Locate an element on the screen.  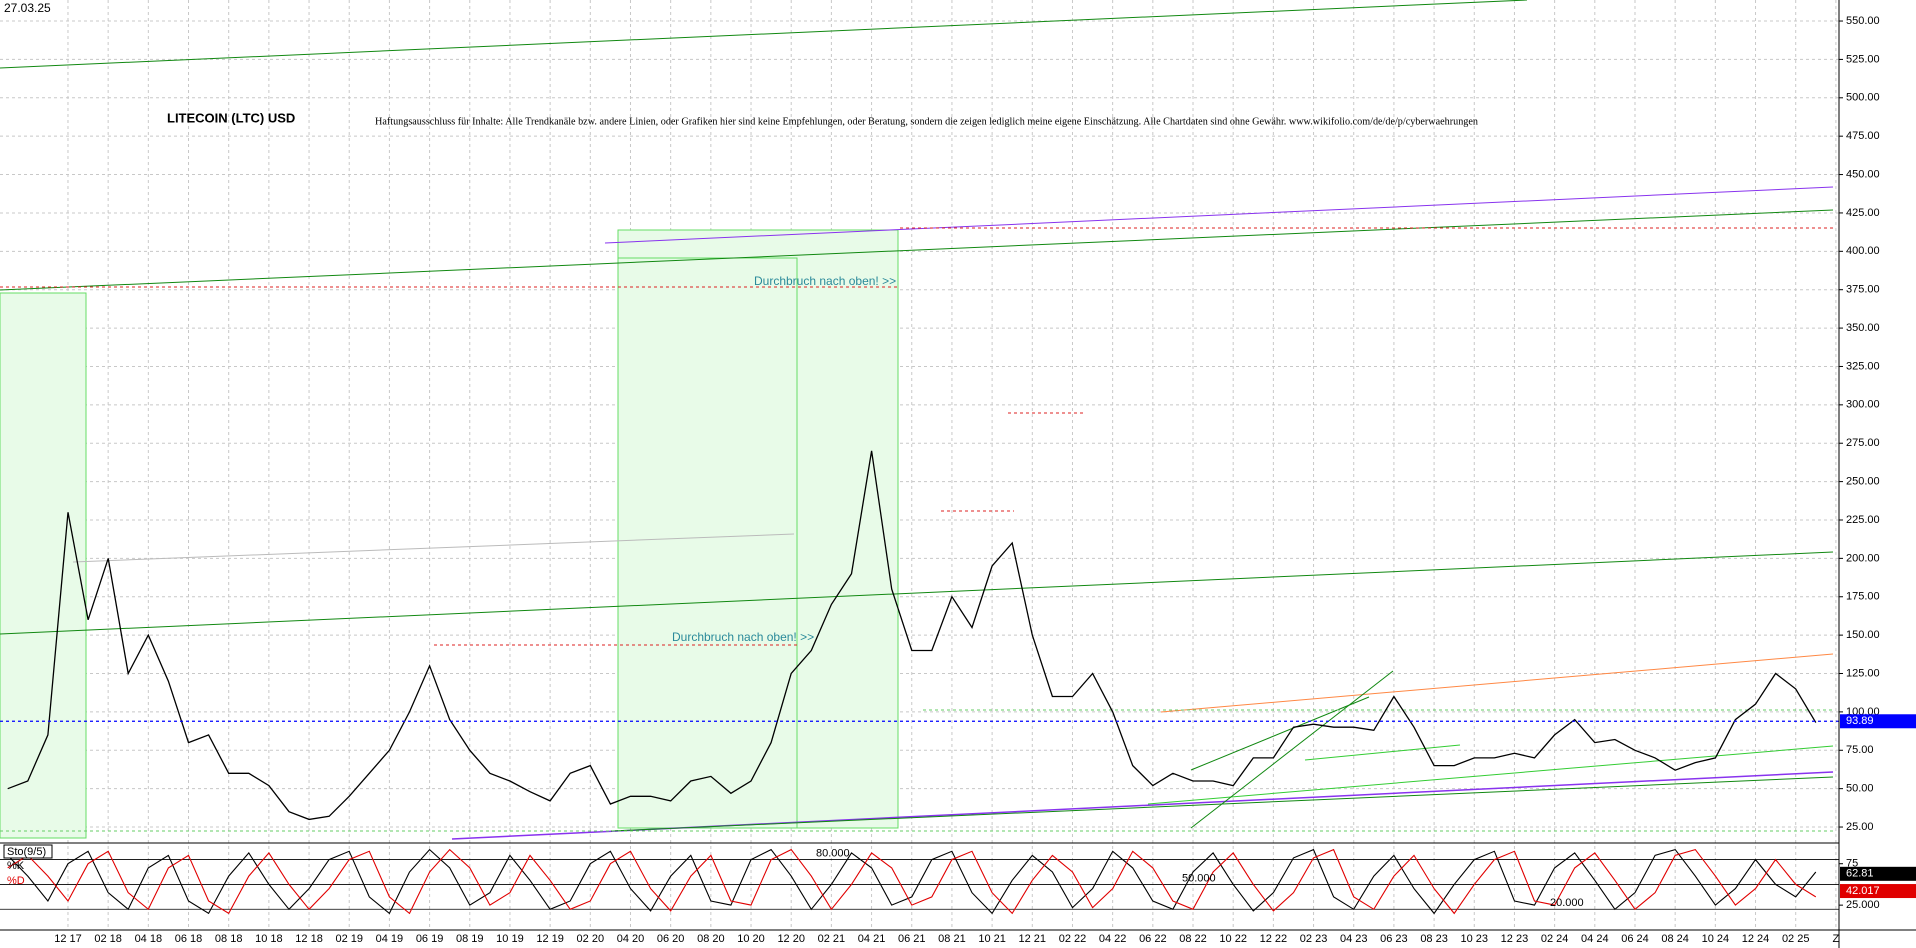
x-tick-label: 10 20 is located at coordinates (751, 939).